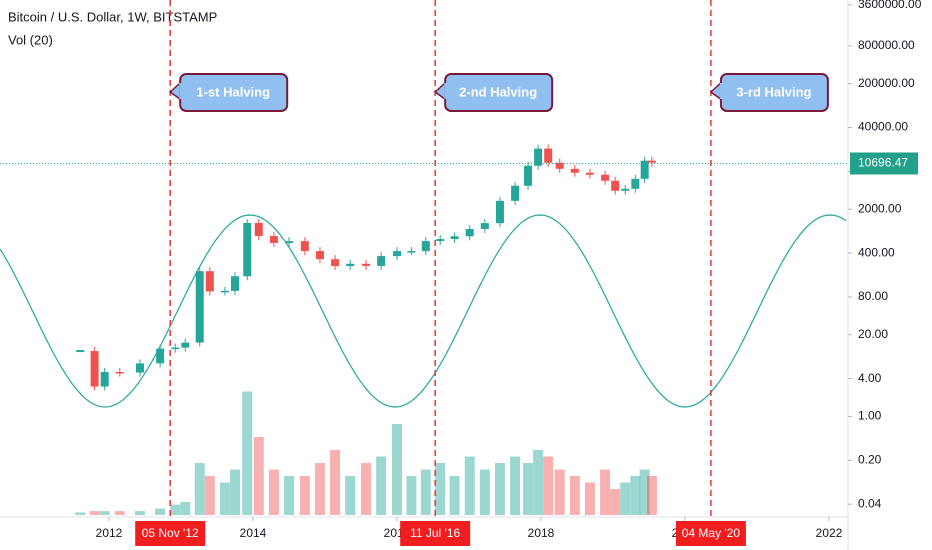 Image resolution: width=932 pixels, height=550 pixels. Describe the element at coordinates (873, 296) in the screenshot. I see `y-tick-label: 80.00` at that location.